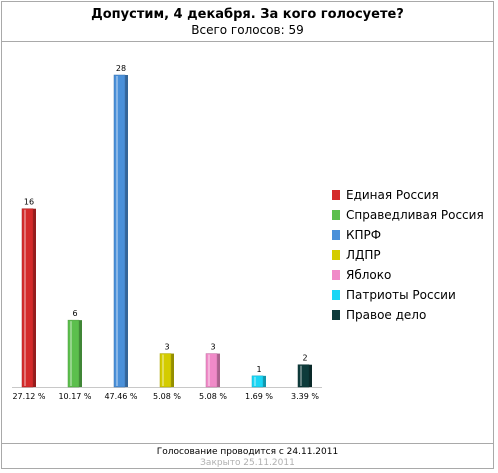  Describe the element at coordinates (120, 396) in the screenshot. I see `bar-percent-label: 47.46 %` at that location.